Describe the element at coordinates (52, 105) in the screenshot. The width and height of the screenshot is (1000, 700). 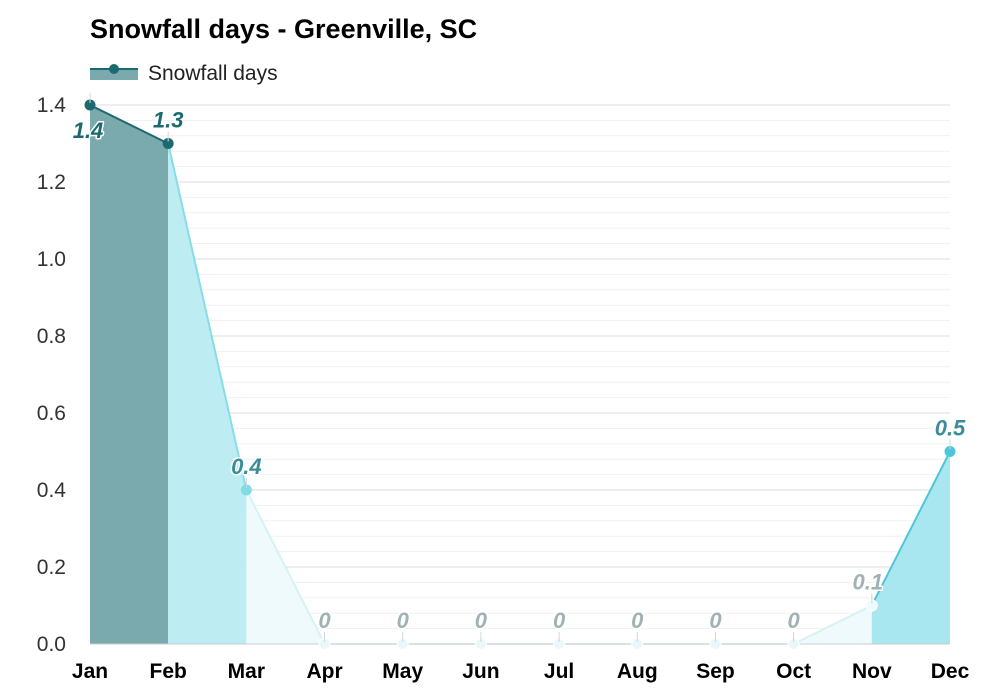
I see `y-tick-label: 1.4` at that location.